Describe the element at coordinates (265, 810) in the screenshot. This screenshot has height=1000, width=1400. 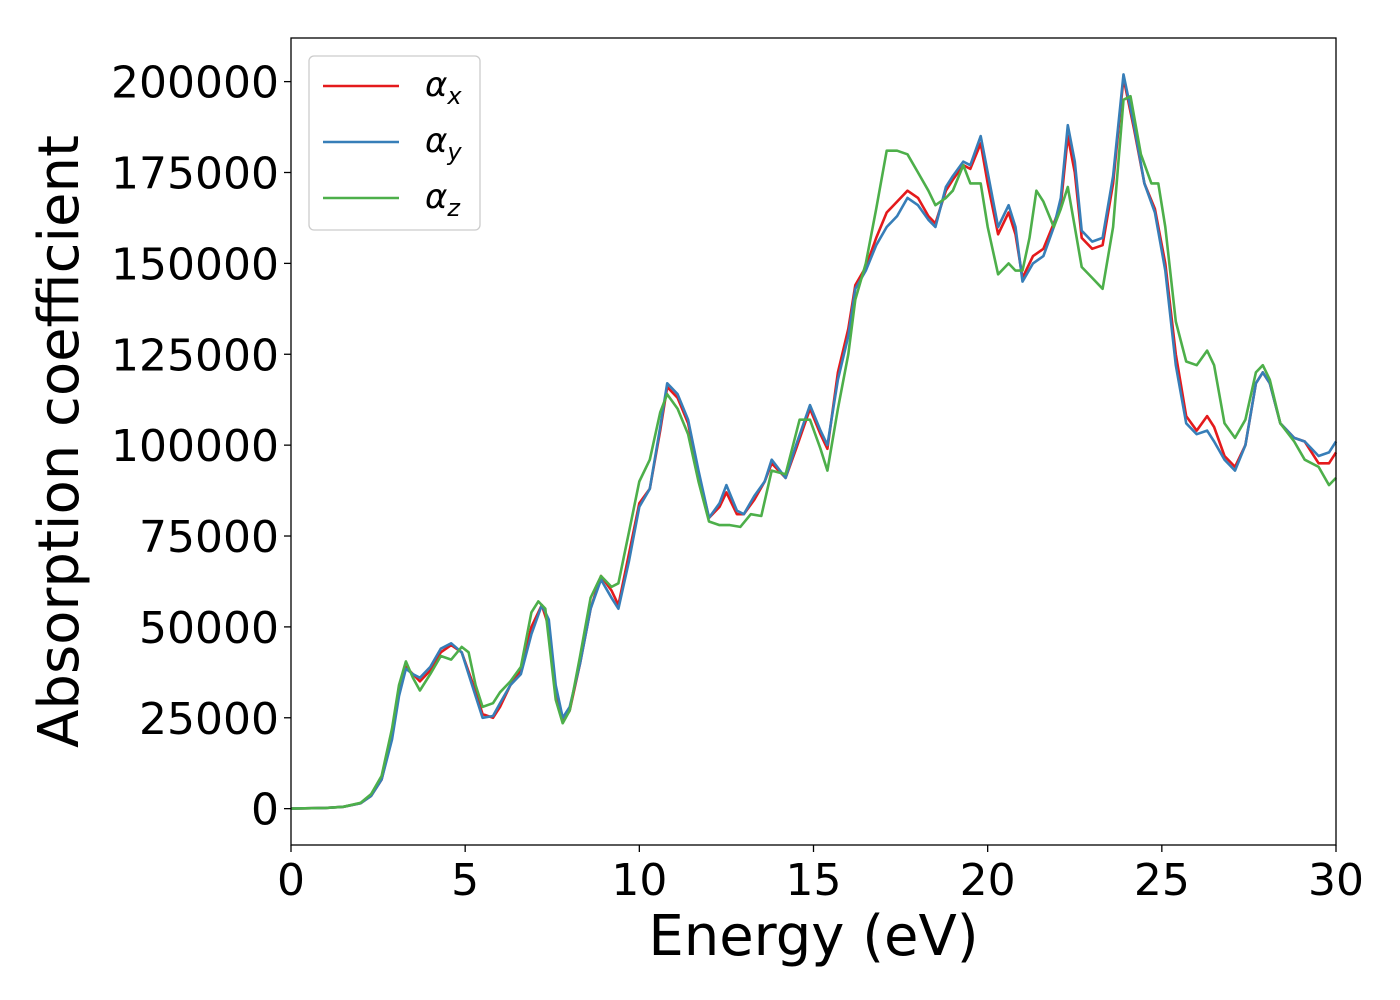
I see `y-tick-label: 0` at that location.